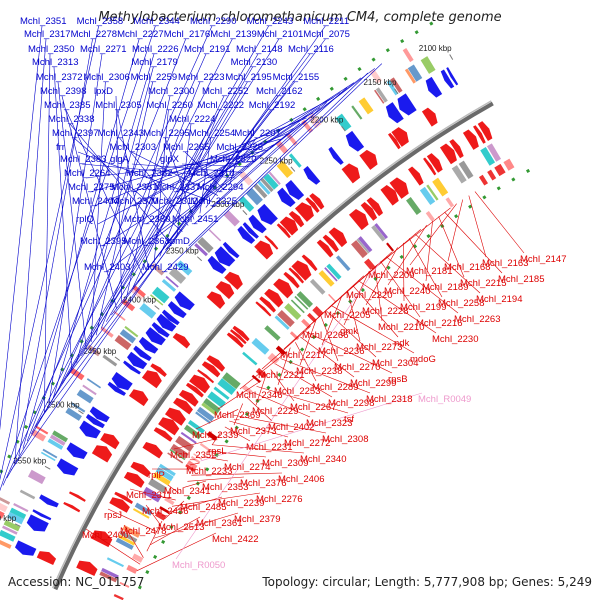 The height and width of the screenshot is (600, 600). Describe the element at coordinates (211, 173) in the screenshot. I see `gene-label-minus: Mchl_2310` at that location.